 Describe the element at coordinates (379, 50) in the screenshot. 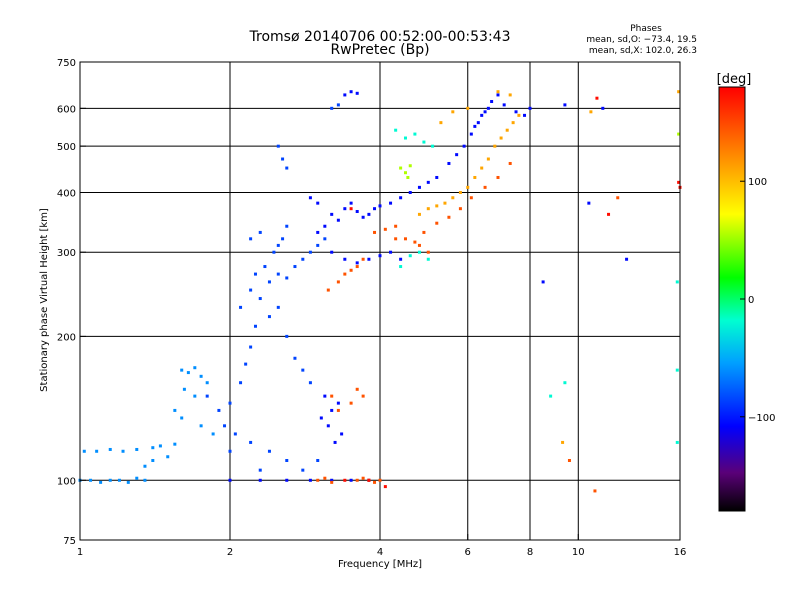

I see `chart-subtitle: RwPretec (Bp)` at that location.